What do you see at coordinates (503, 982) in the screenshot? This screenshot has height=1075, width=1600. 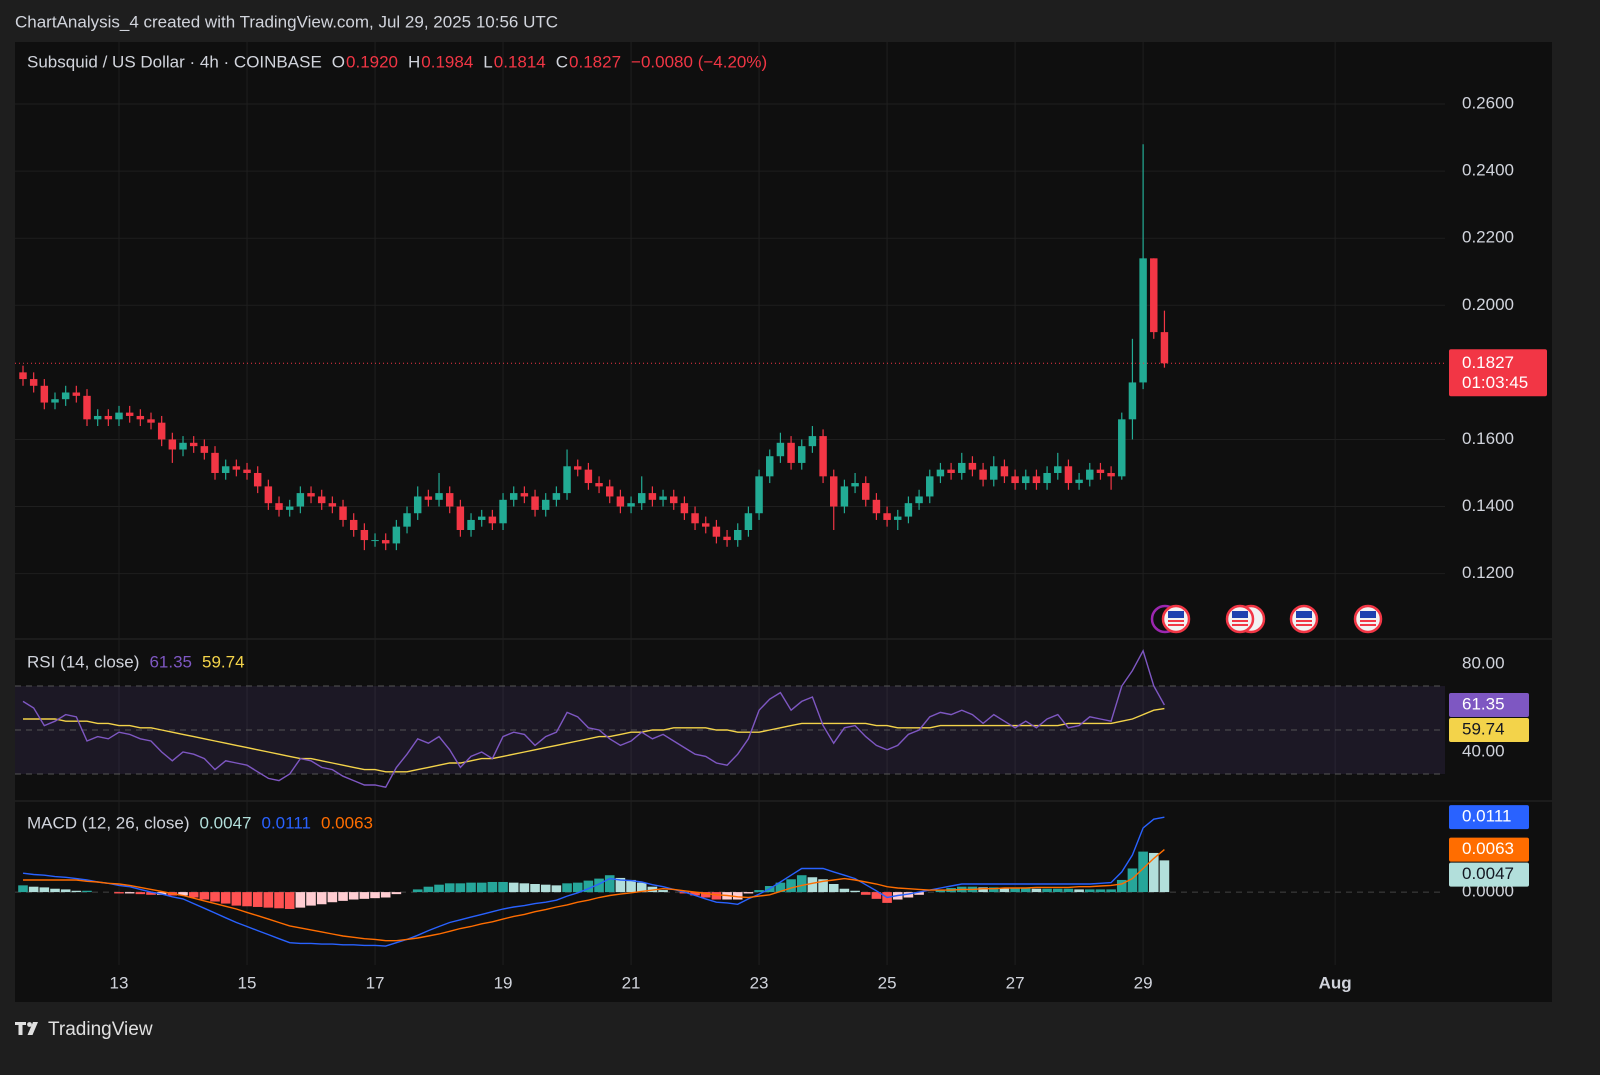 I see `x-tick-label: 19` at bounding box center [503, 982].